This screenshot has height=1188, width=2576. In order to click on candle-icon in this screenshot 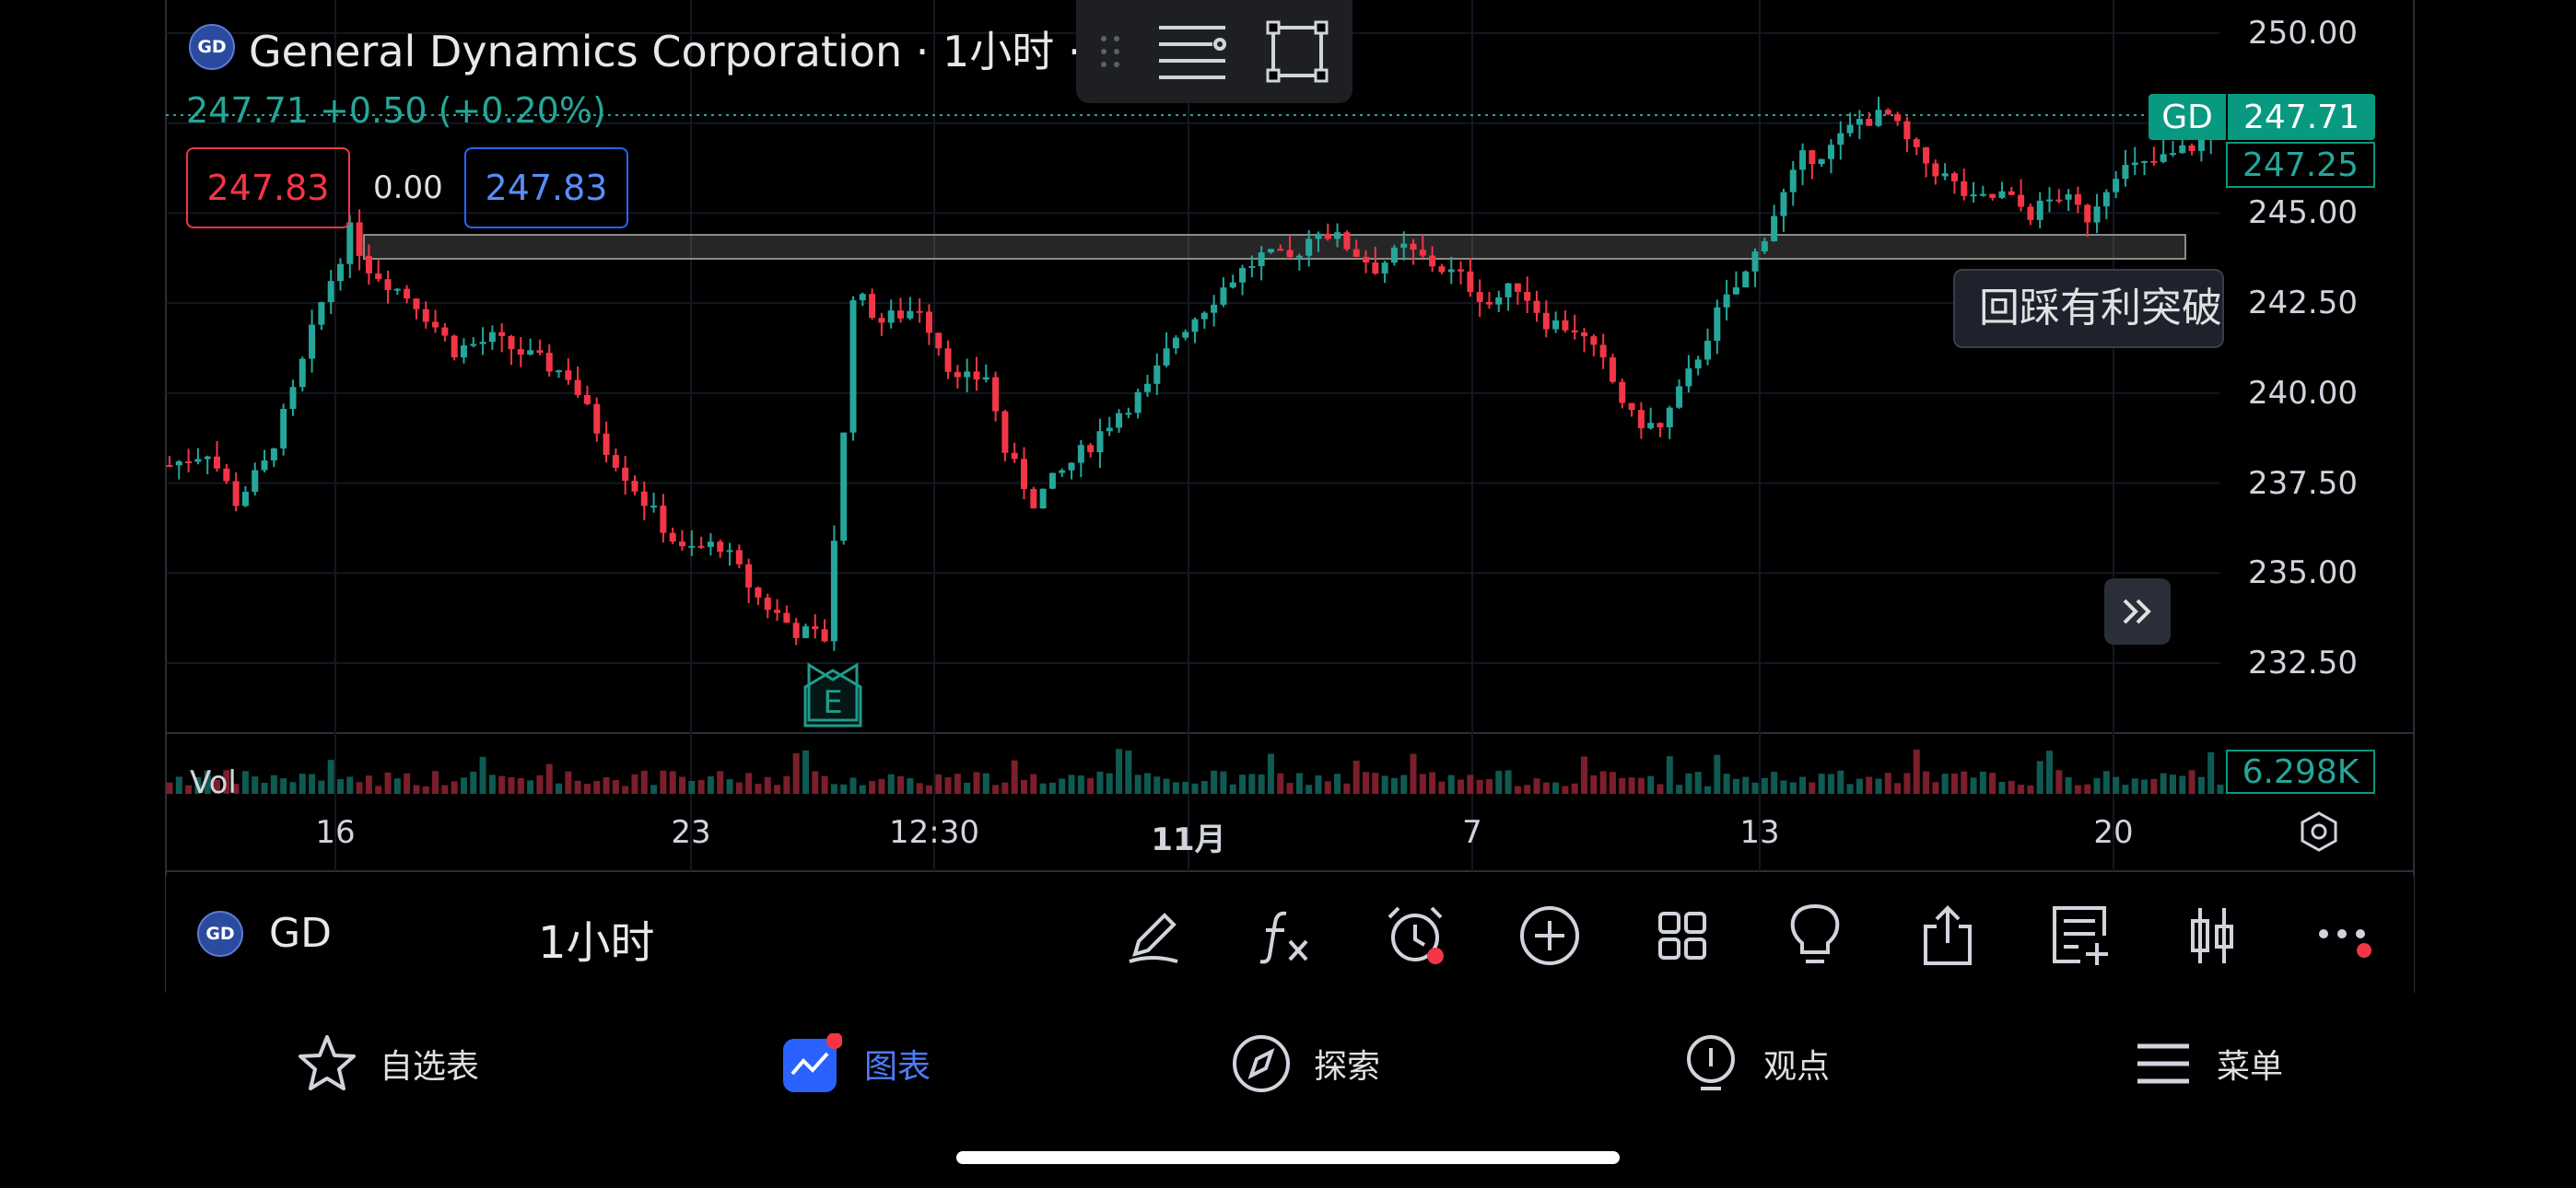, I will do `click(2213, 936)`.